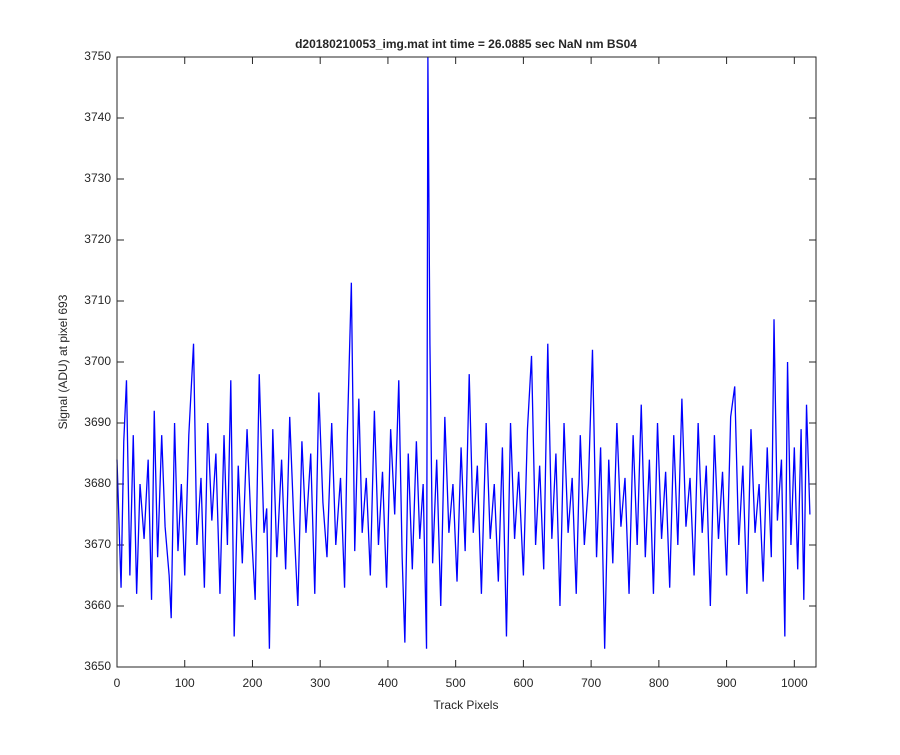  I want to click on x-tick-label: 500, so click(456, 683).